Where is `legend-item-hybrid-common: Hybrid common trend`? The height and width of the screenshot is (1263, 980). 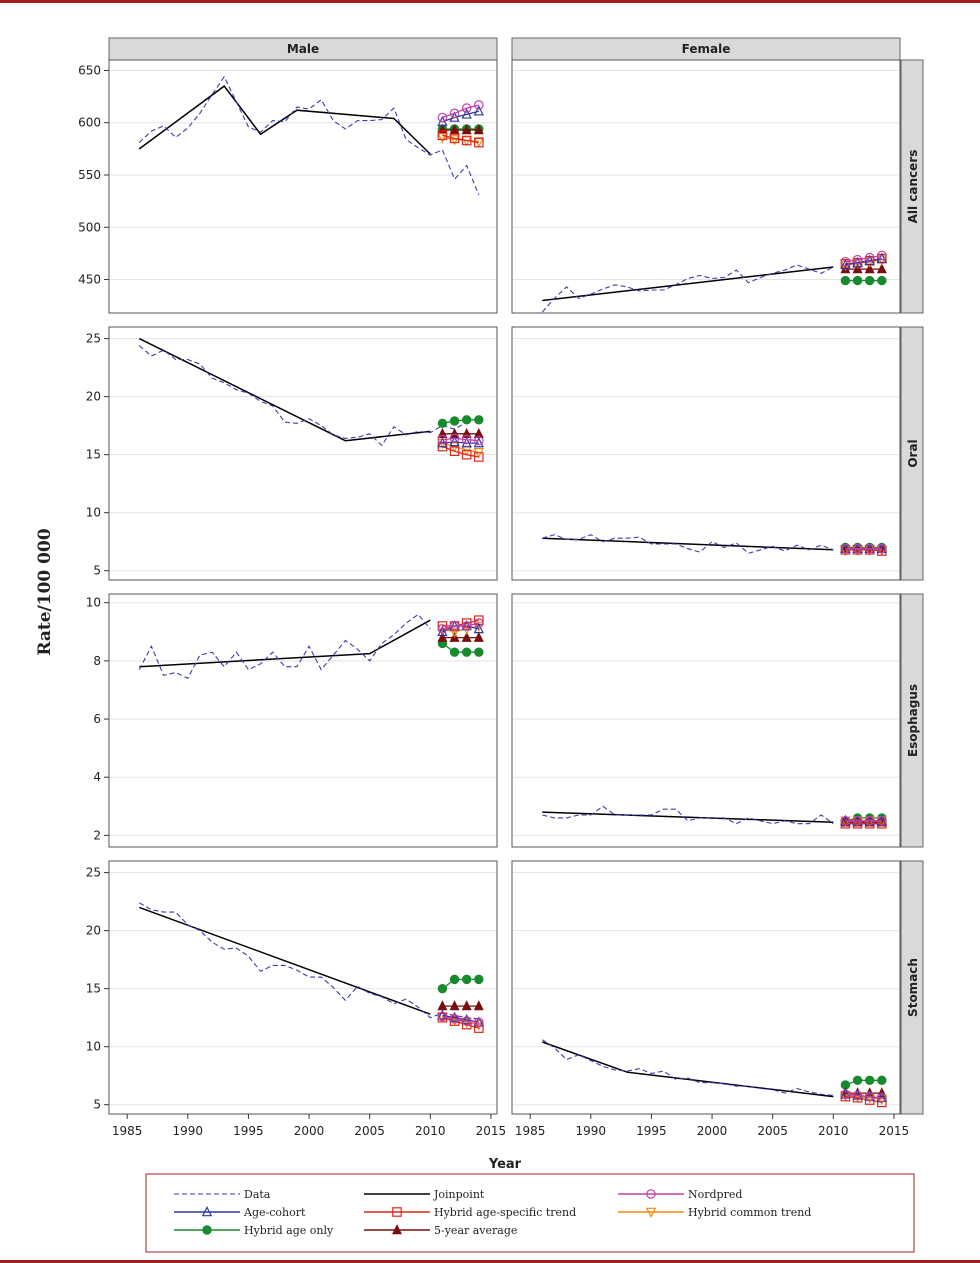
legend-item-hybrid-common: Hybrid common trend is located at coordinates (714, 1212).